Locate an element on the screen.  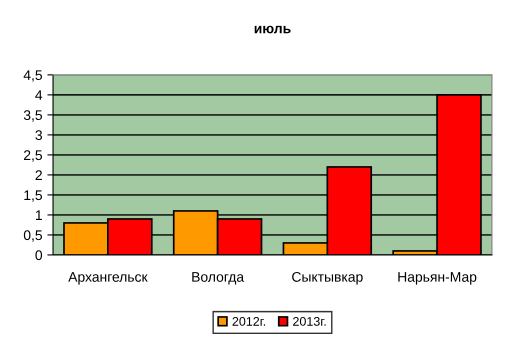
y-tick-label: 0,5 is located at coordinates (33, 236).